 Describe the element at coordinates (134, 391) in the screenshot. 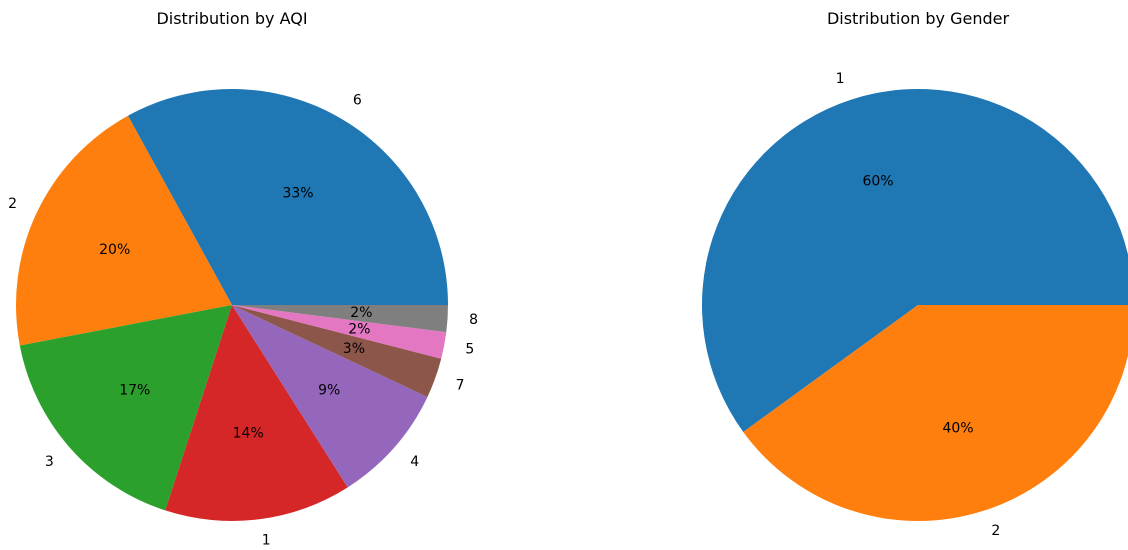

I see `aqi-pct-label-3: 17%` at that location.